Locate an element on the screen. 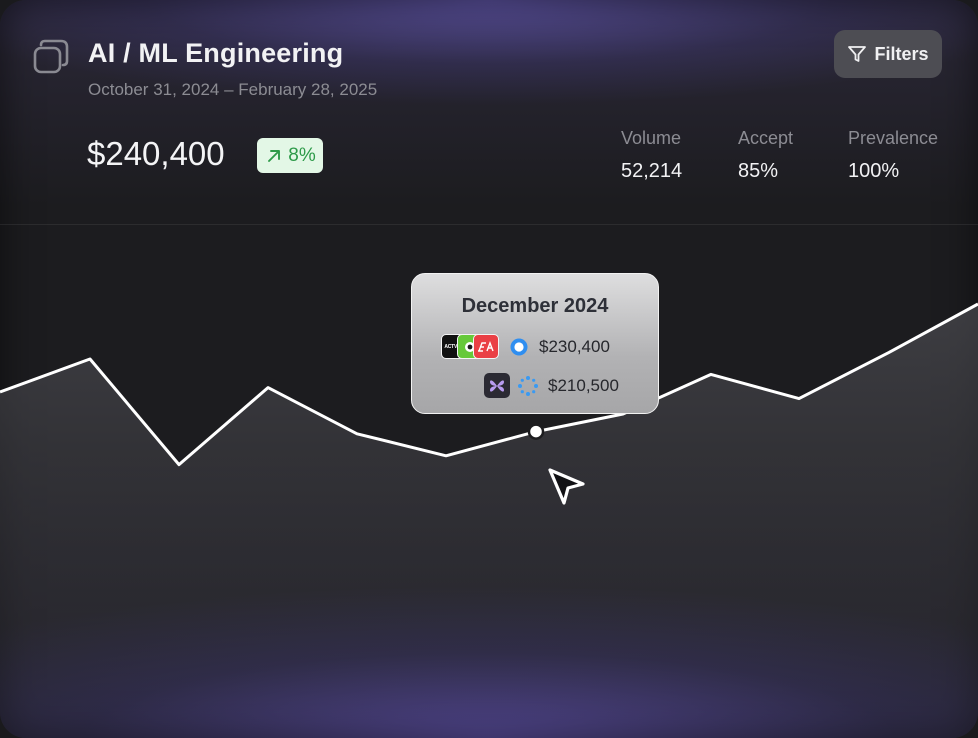 The height and width of the screenshot is (738, 978). stat-accept: Accept 85% is located at coordinates (765, 155).